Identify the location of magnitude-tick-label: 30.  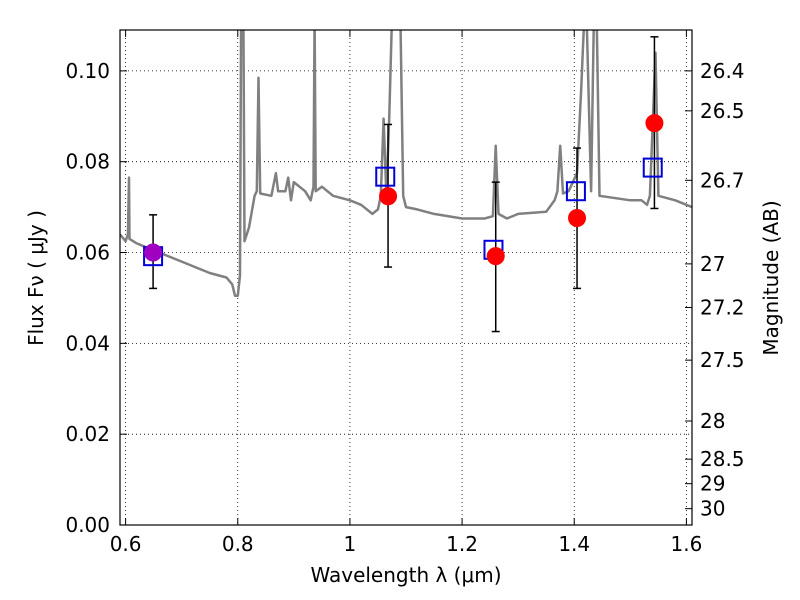
(712, 509).